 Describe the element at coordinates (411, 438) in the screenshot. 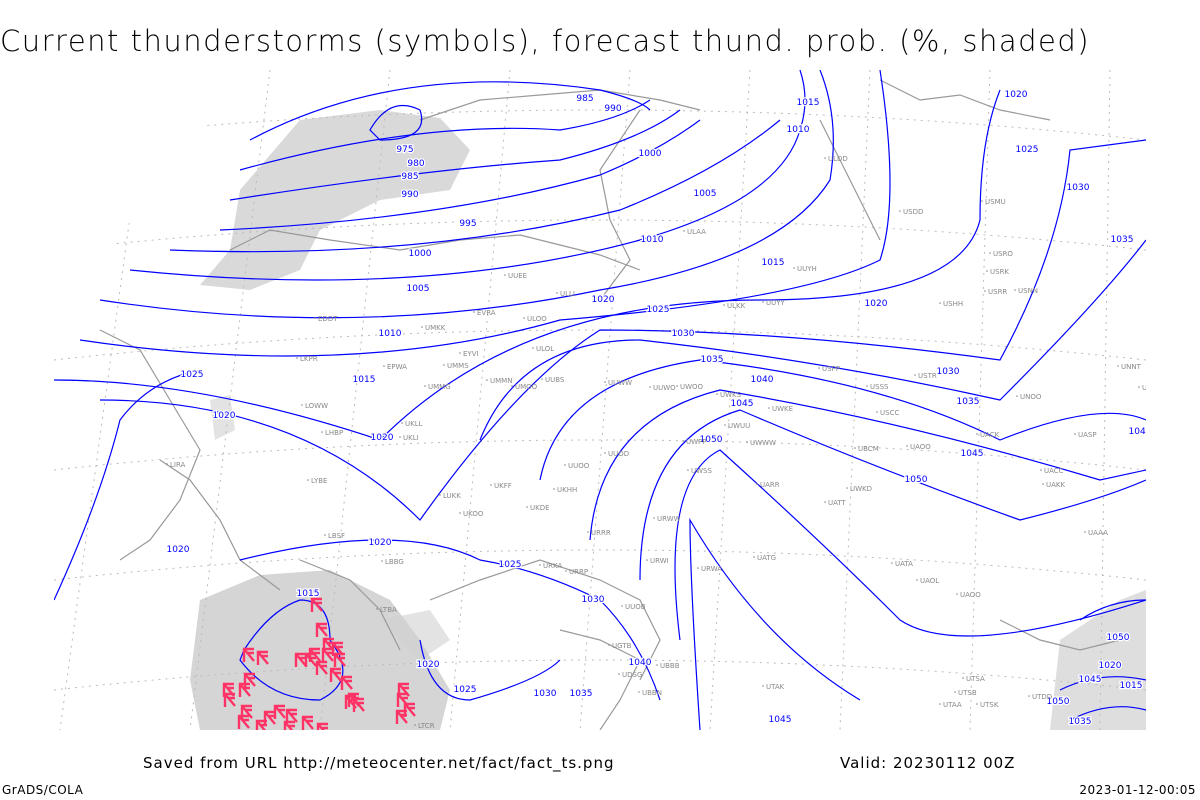

I see `station-label: UKLI` at that location.